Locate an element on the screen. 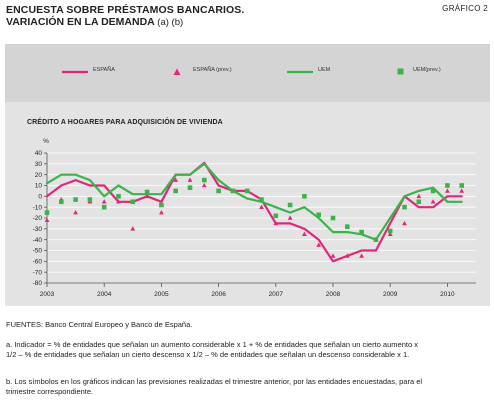  x-tick-label: 2005 is located at coordinates (161, 294).